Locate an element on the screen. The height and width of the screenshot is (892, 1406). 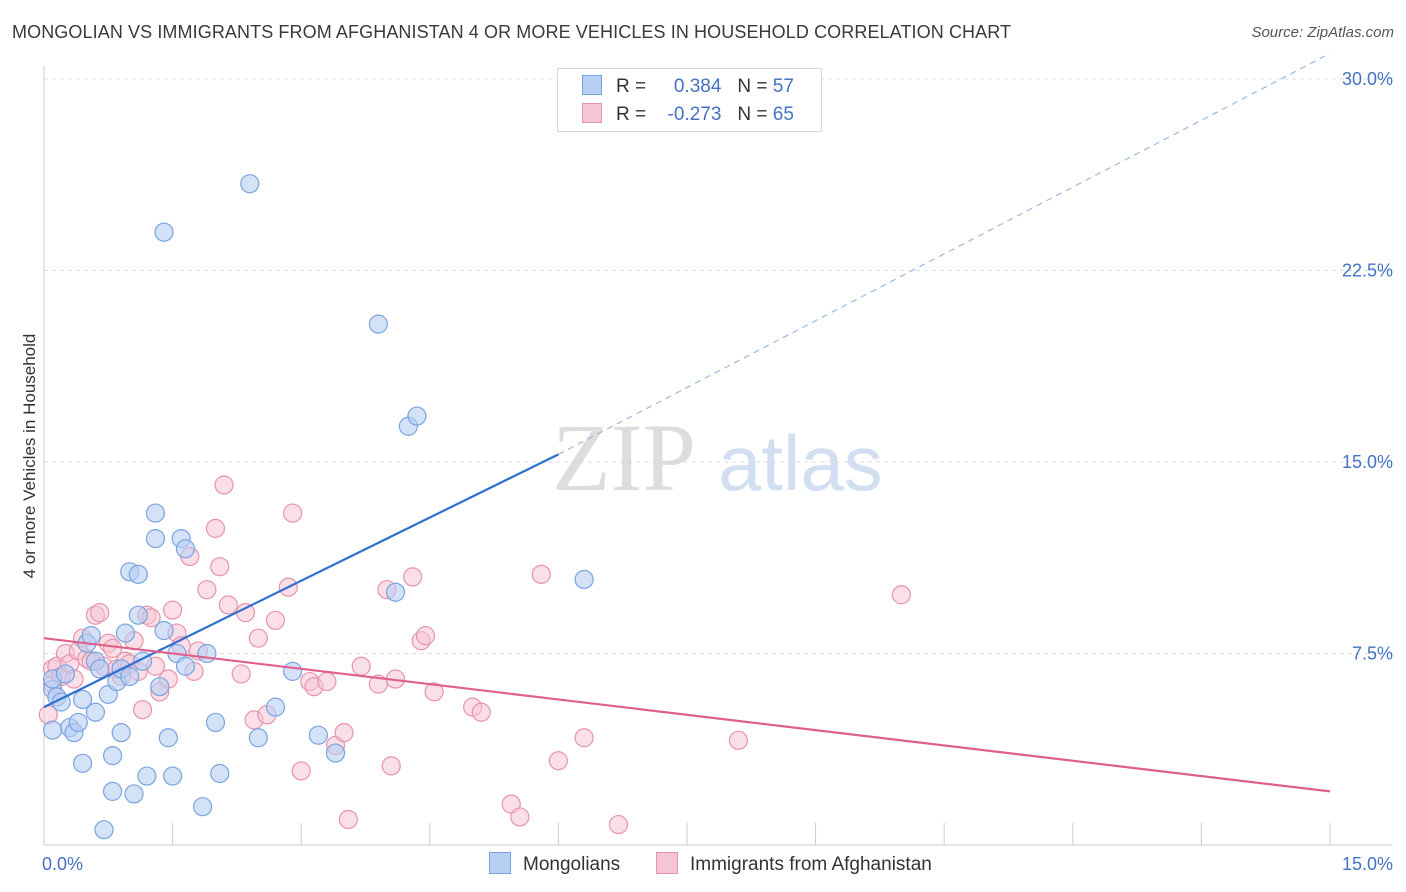
y-tick-label: 15.0% is located at coordinates (1367, 462).